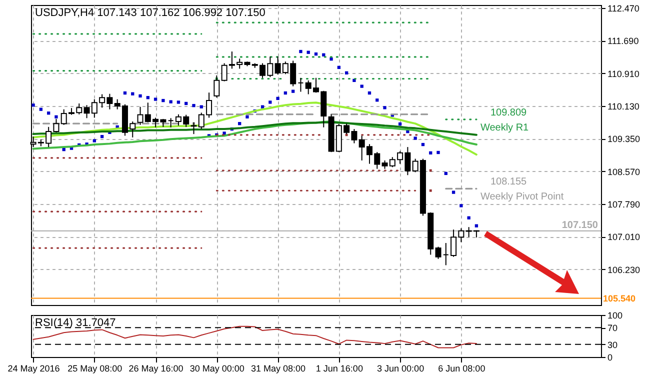 The width and height of the screenshot is (645, 380). What do you see at coordinates (624, 8) in the screenshot?
I see `y-tick-label: 112.470` at bounding box center [624, 8].